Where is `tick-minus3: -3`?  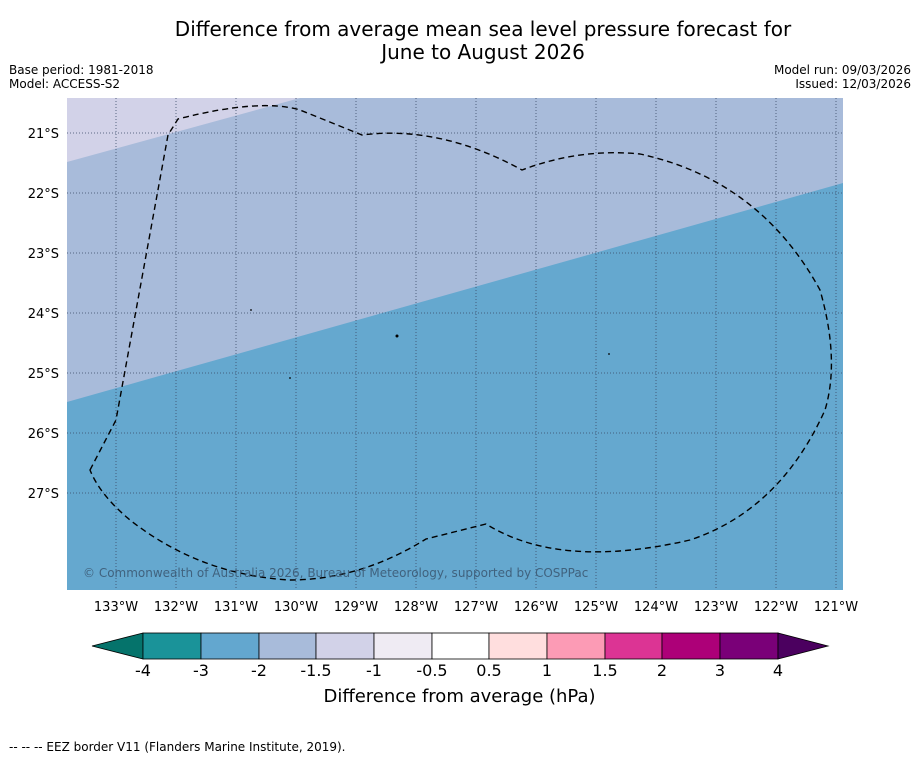 tick-minus3: -3 is located at coordinates (201, 670).